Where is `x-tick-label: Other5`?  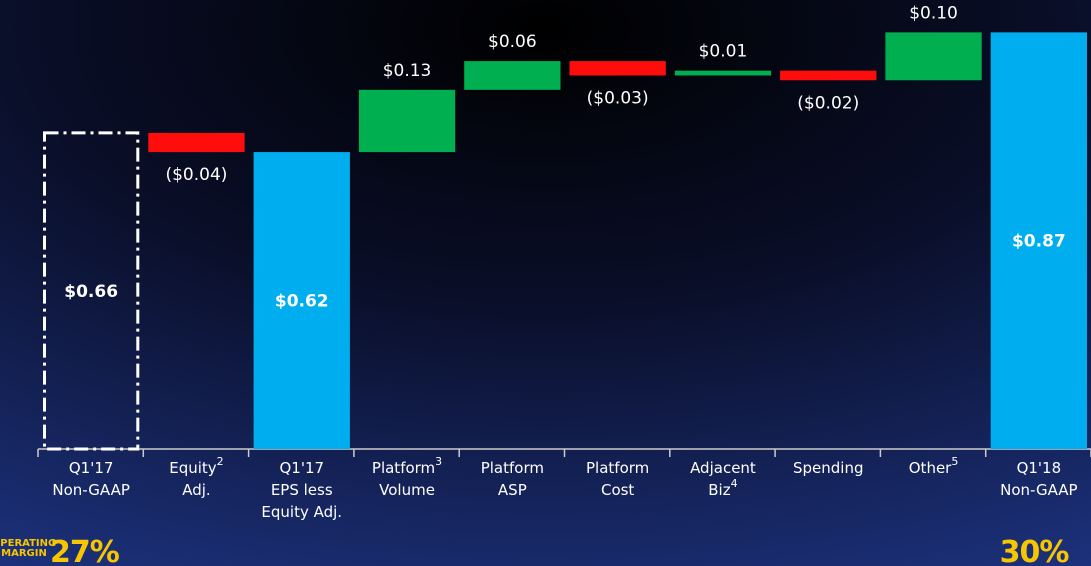 x-tick-label: Other5 is located at coordinates (934, 466).